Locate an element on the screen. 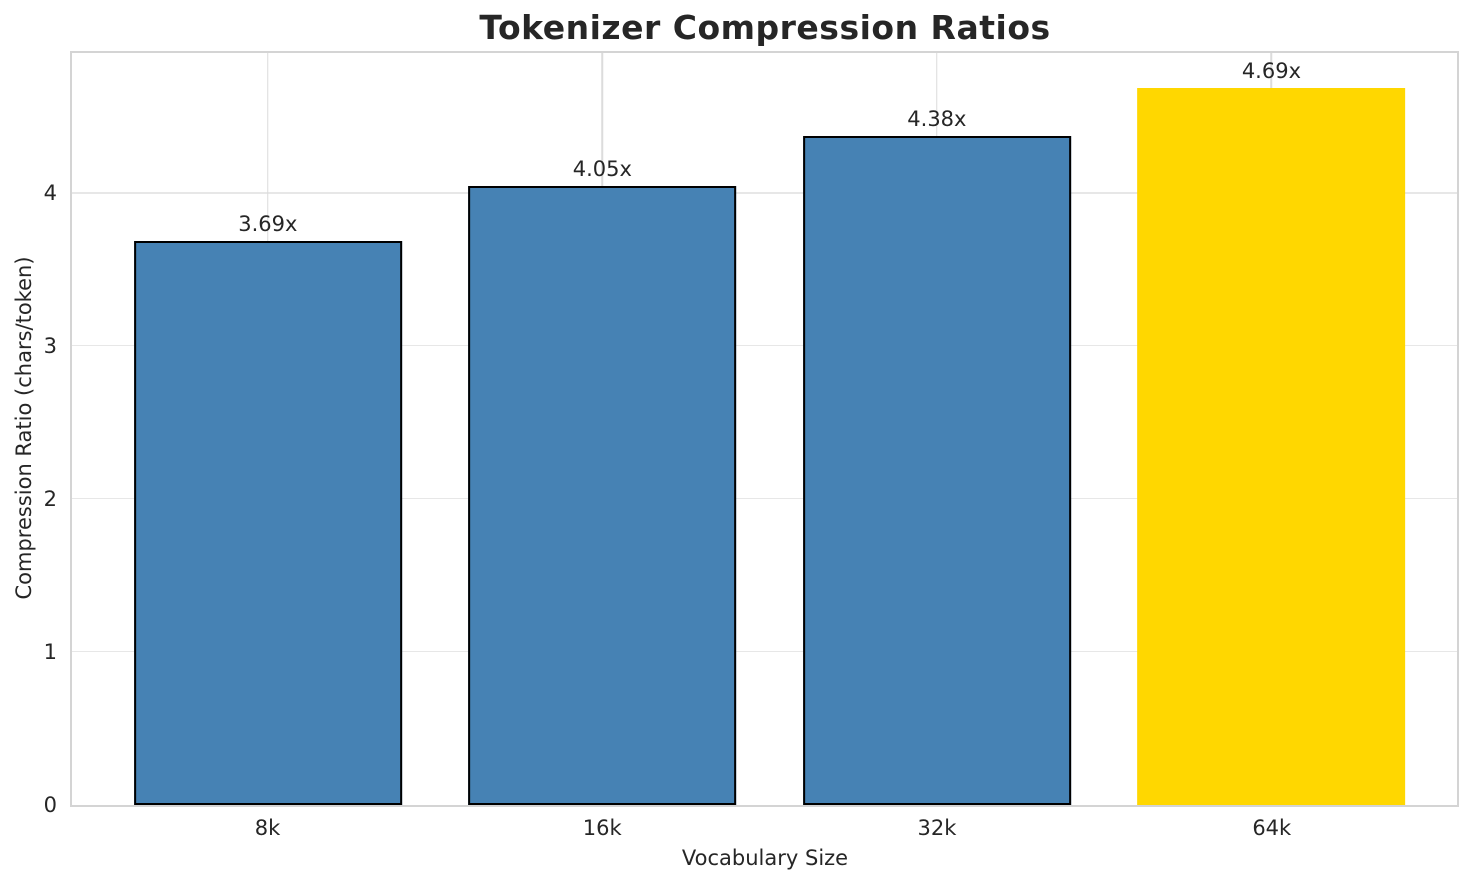  bar-32k is located at coordinates (937, 470).